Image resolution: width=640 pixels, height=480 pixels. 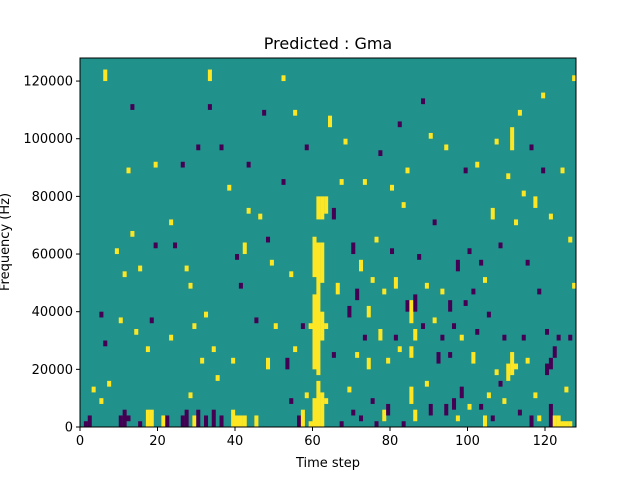 I want to click on x-tick-label: 60, so click(x=312, y=441).